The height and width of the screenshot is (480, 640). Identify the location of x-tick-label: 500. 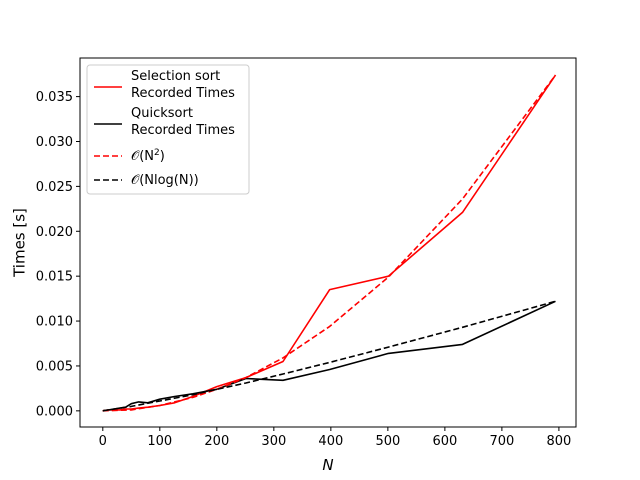
(387, 441).